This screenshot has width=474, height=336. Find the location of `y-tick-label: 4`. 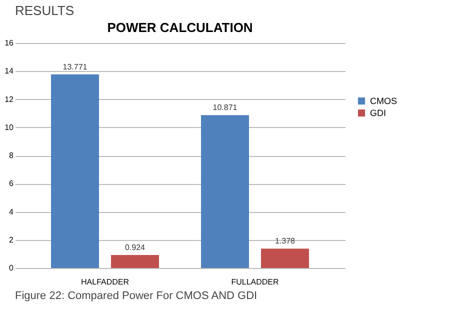

y-tick-label: 4 is located at coordinates (11, 211).